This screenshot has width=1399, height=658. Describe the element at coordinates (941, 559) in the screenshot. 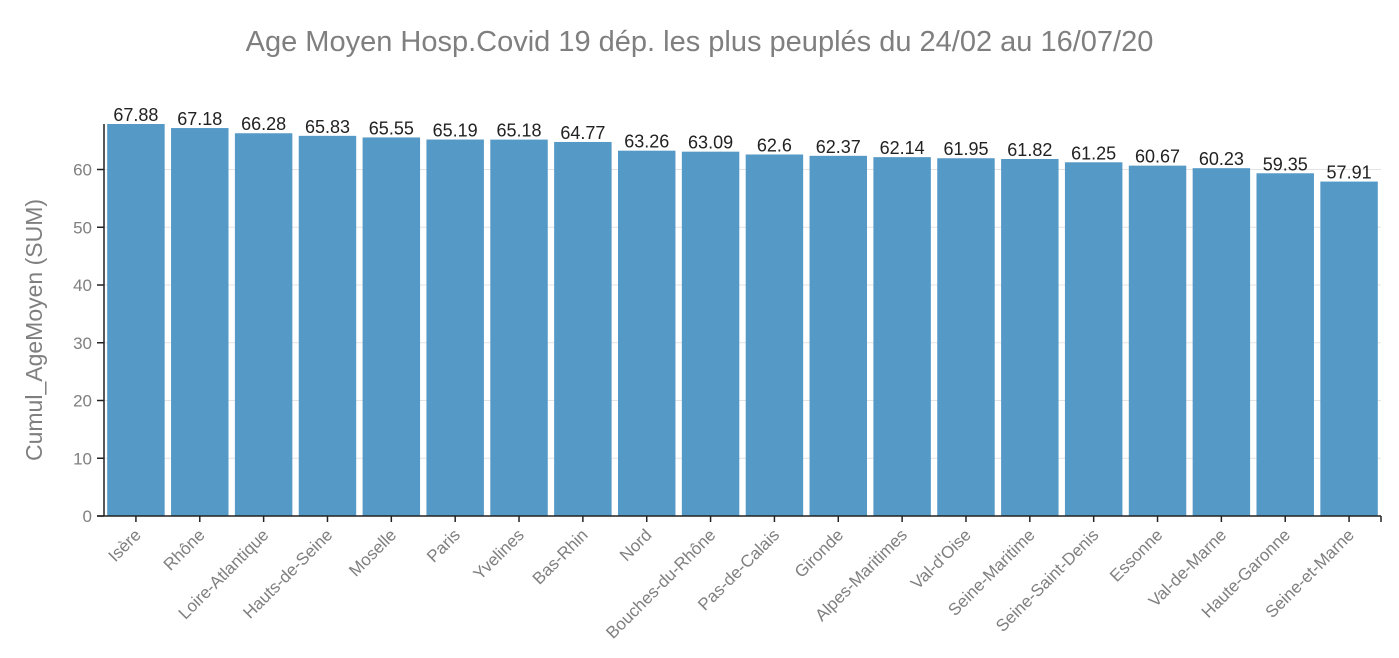

I see `x-tick-label: Val-d'Oise` at that location.